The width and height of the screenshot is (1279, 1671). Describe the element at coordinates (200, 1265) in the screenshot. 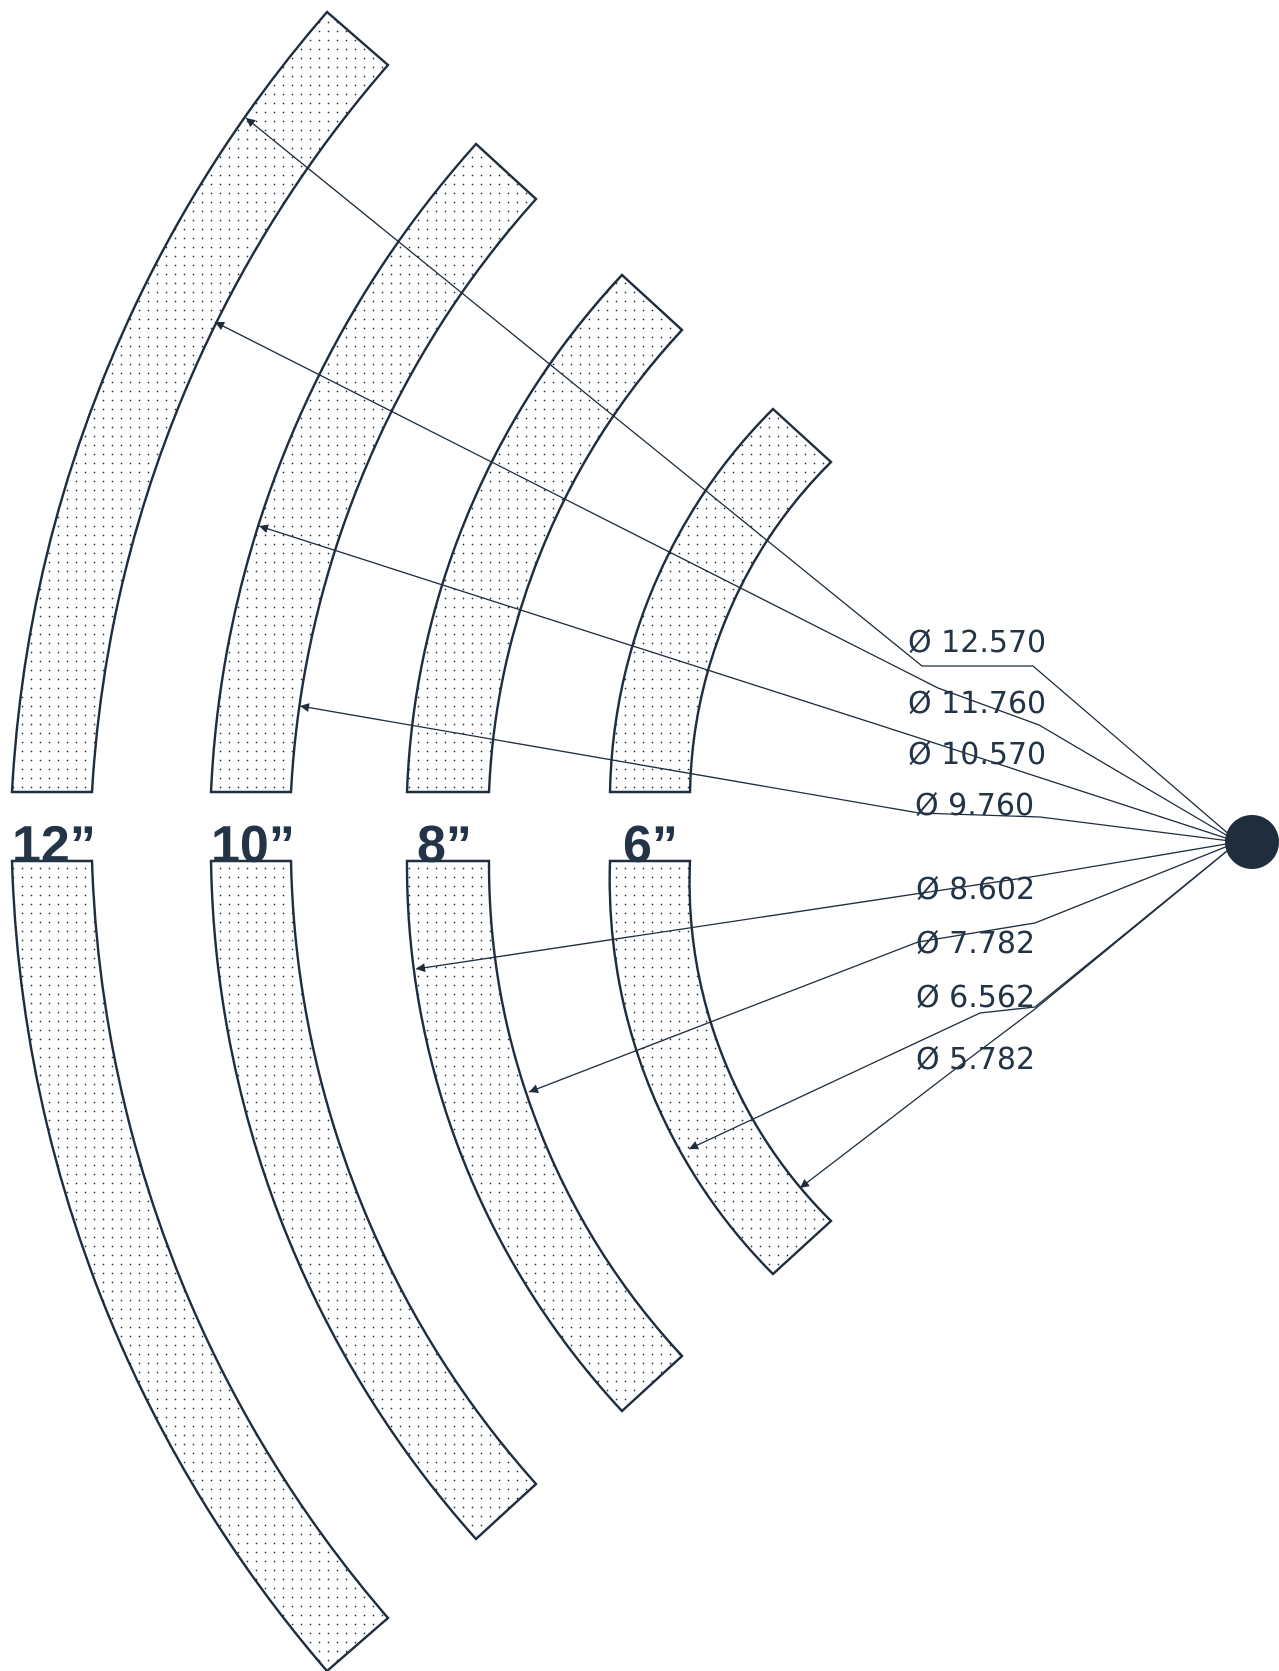

I see `ring-12in-lower-band` at that location.